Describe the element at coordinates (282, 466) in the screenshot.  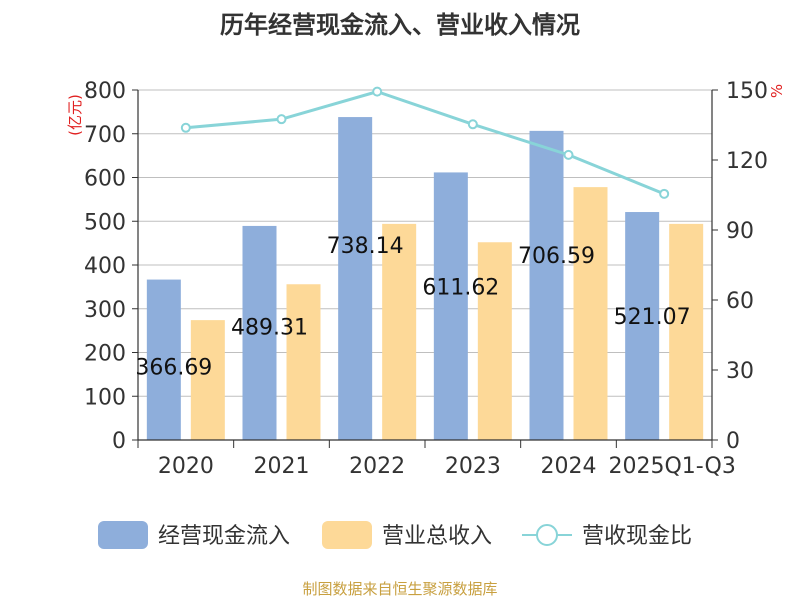
I see `x-tick-label: 2021` at that location.